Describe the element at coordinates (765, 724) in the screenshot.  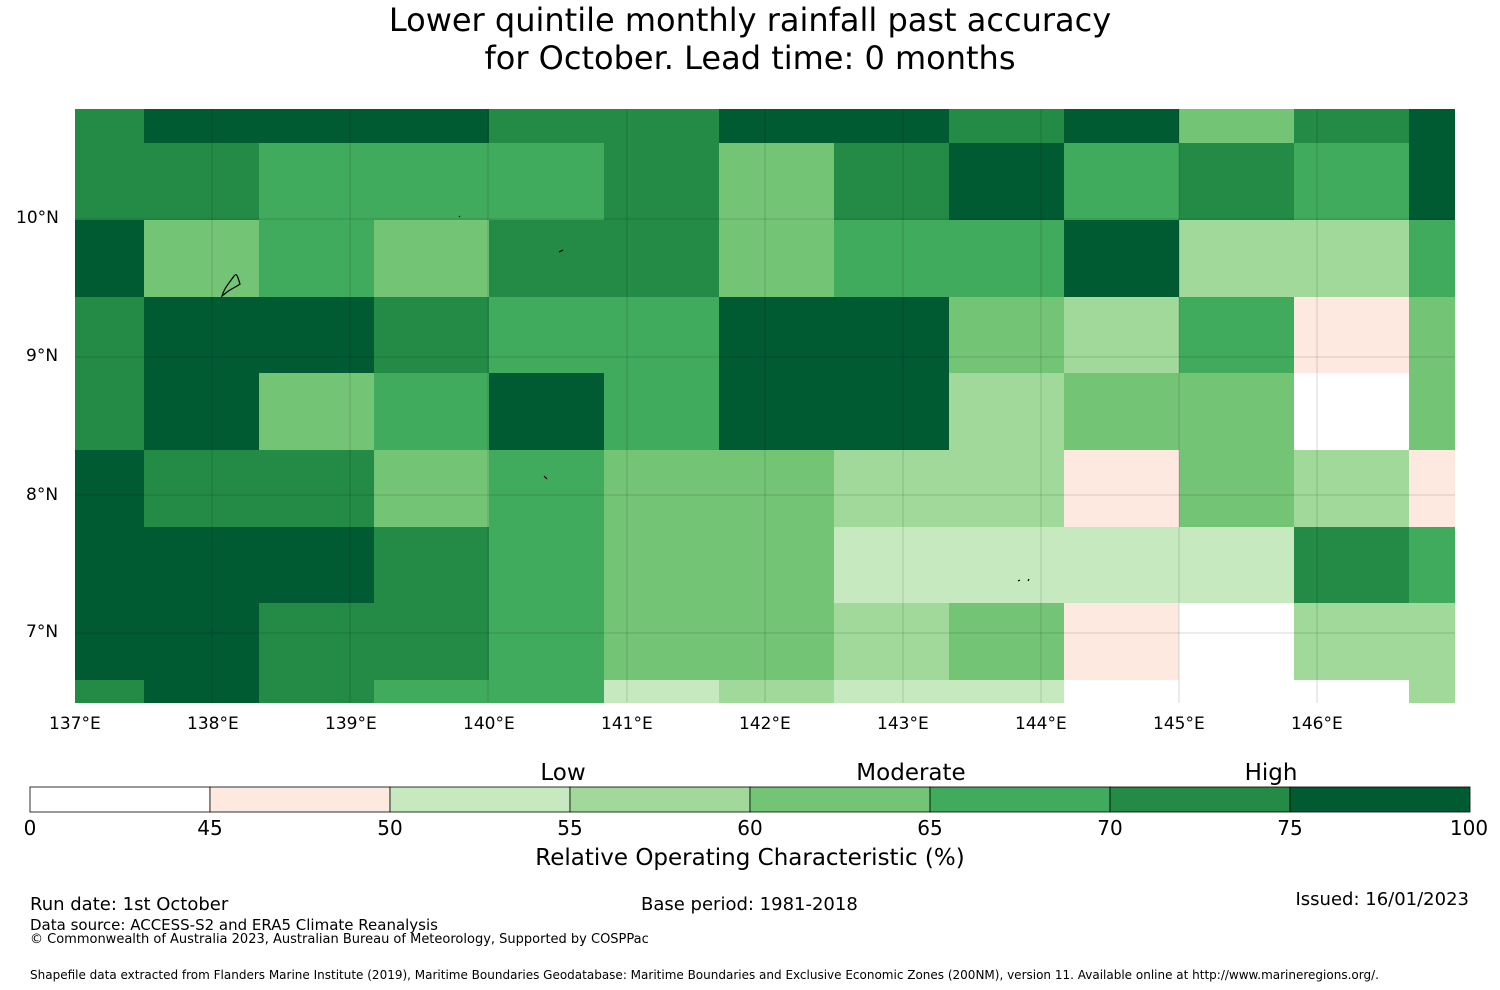
I see `lon-label: 142°E` at that location.